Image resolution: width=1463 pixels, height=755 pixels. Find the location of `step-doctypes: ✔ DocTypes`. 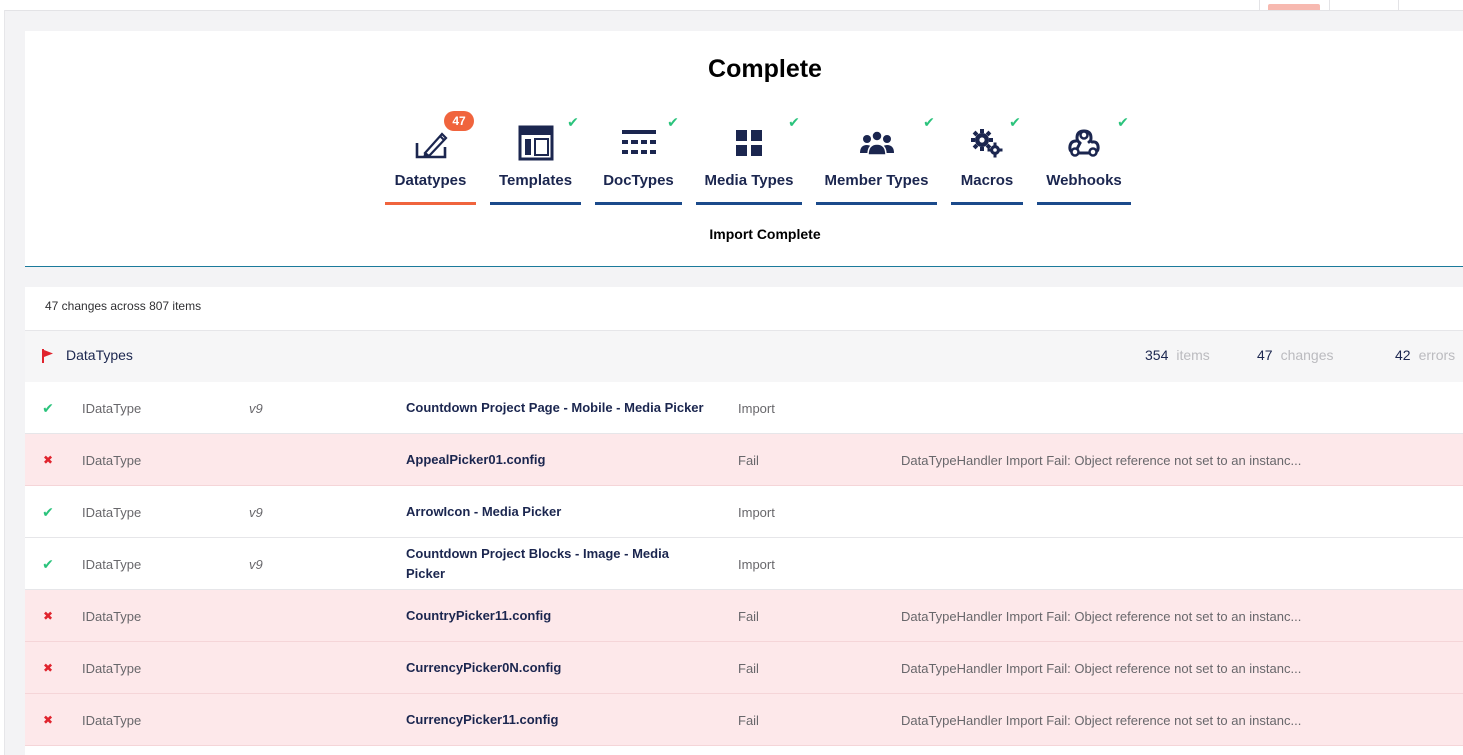

step-doctypes: ✔ DocTypes is located at coordinates (638, 160).